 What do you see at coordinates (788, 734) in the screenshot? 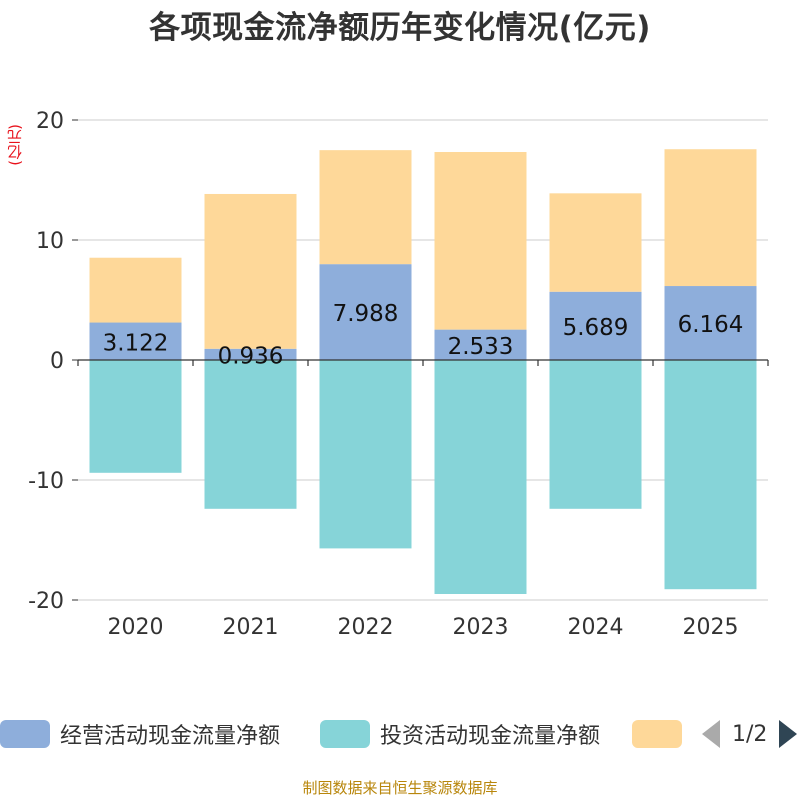
I see `legend-next-page-icon` at bounding box center [788, 734].